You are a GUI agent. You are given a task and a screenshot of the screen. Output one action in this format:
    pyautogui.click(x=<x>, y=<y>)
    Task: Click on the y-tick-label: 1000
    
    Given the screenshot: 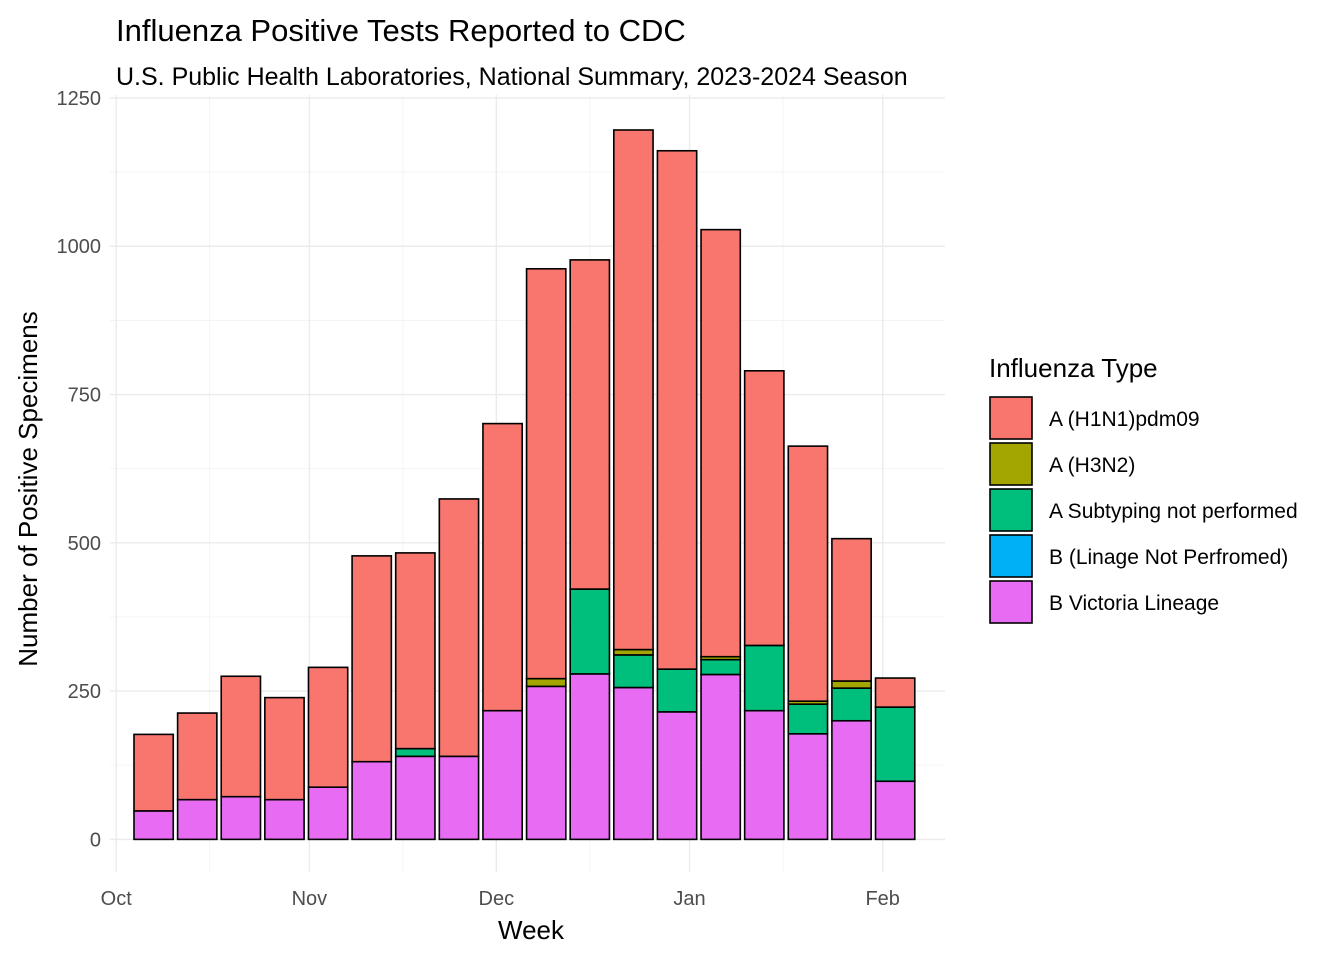 What is the action you would take?
    pyautogui.click(x=79, y=247)
    